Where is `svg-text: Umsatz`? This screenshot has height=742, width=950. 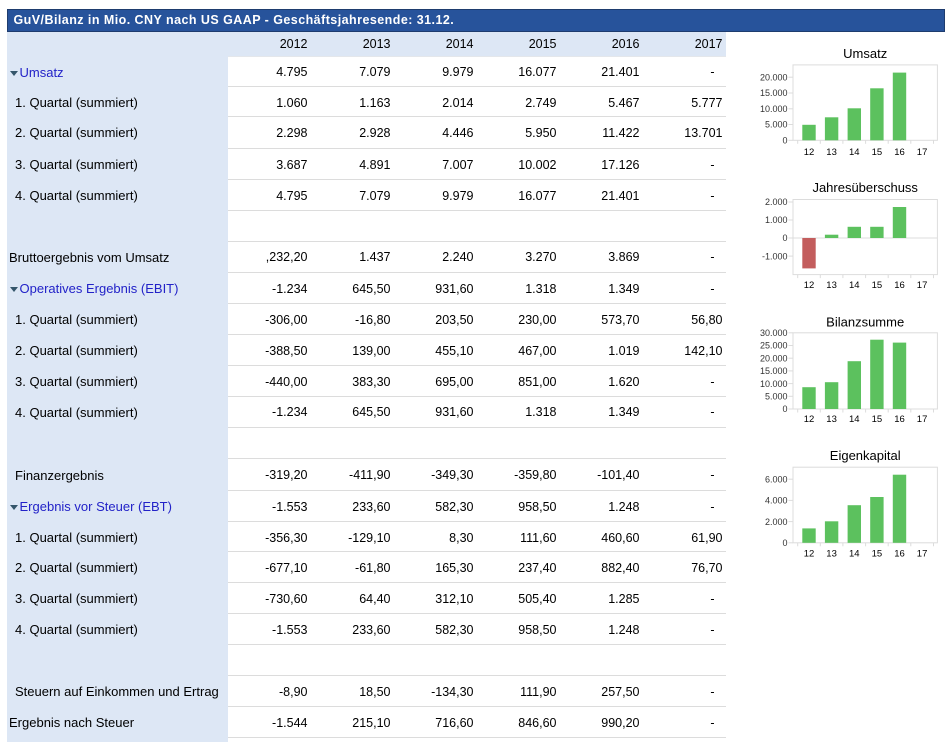 svg-text: Umsatz is located at coordinates (865, 53).